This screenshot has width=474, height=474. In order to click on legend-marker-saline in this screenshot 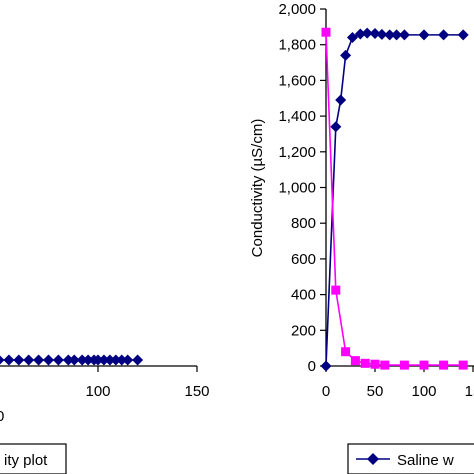, I will do `click(373, 459)`.